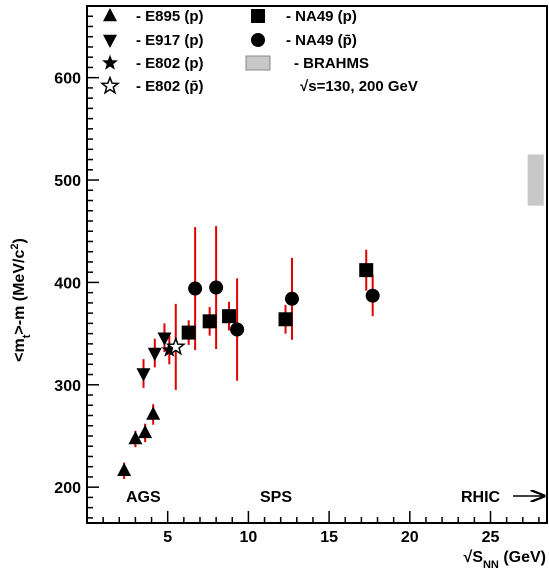 The image size is (549, 570). I want to click on x-tick-label: 10, so click(249, 537).